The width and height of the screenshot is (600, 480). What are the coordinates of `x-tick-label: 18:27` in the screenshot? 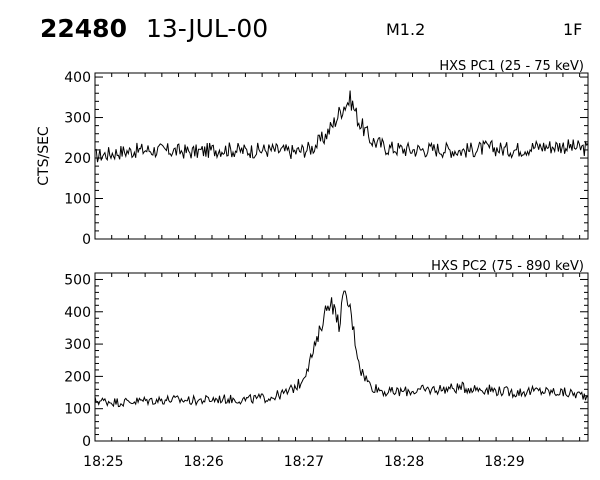 It's located at (304, 462).